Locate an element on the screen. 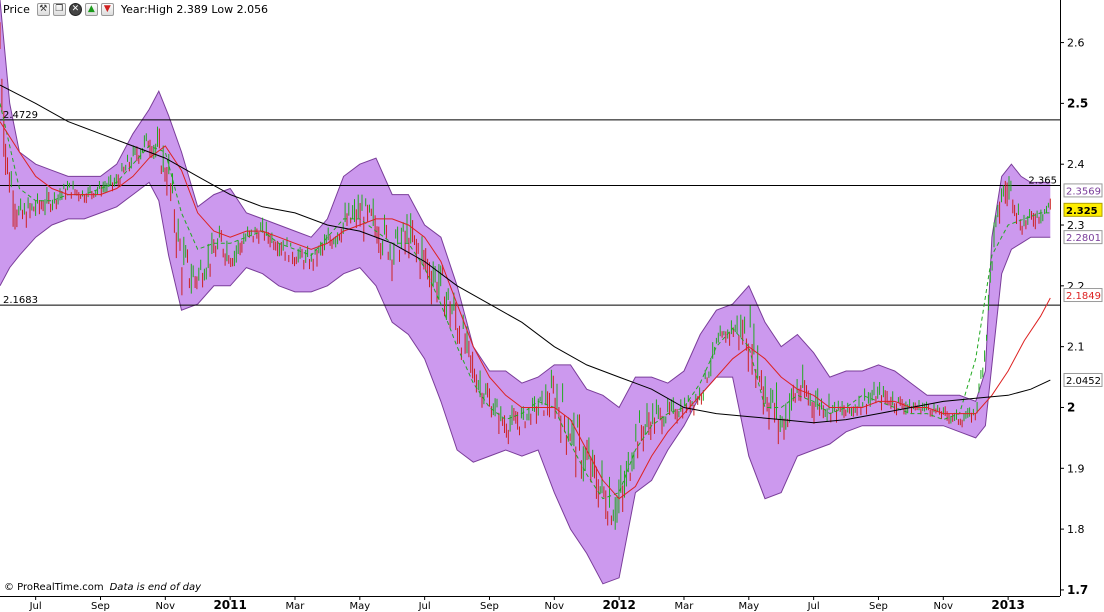  arrow-up-icon: ▲ is located at coordinates (91, 9).